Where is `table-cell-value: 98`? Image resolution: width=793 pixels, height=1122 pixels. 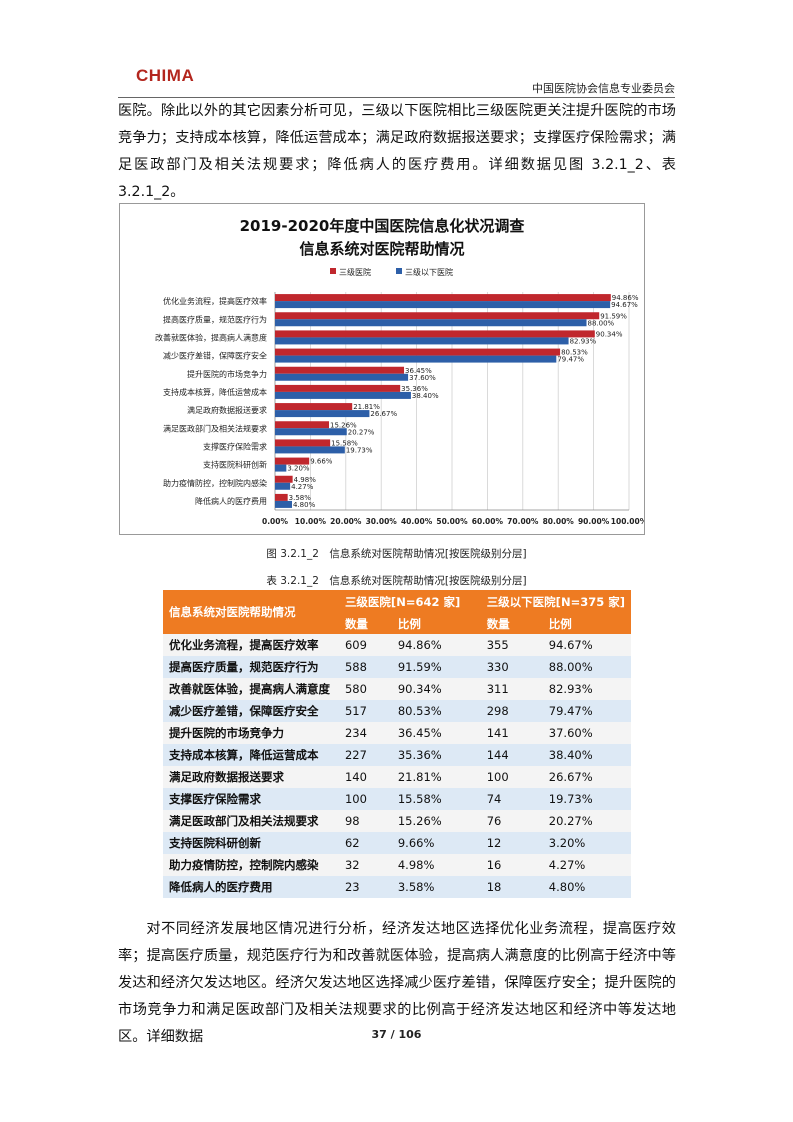 table-cell-value: 98 is located at coordinates (365, 821).